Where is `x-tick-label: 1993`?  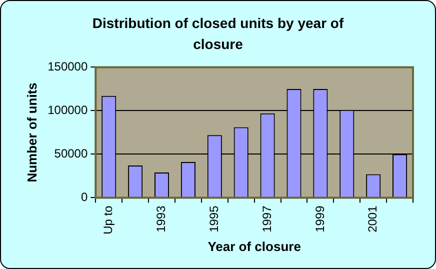 x-tick-label: 1993 is located at coordinates (161, 218).